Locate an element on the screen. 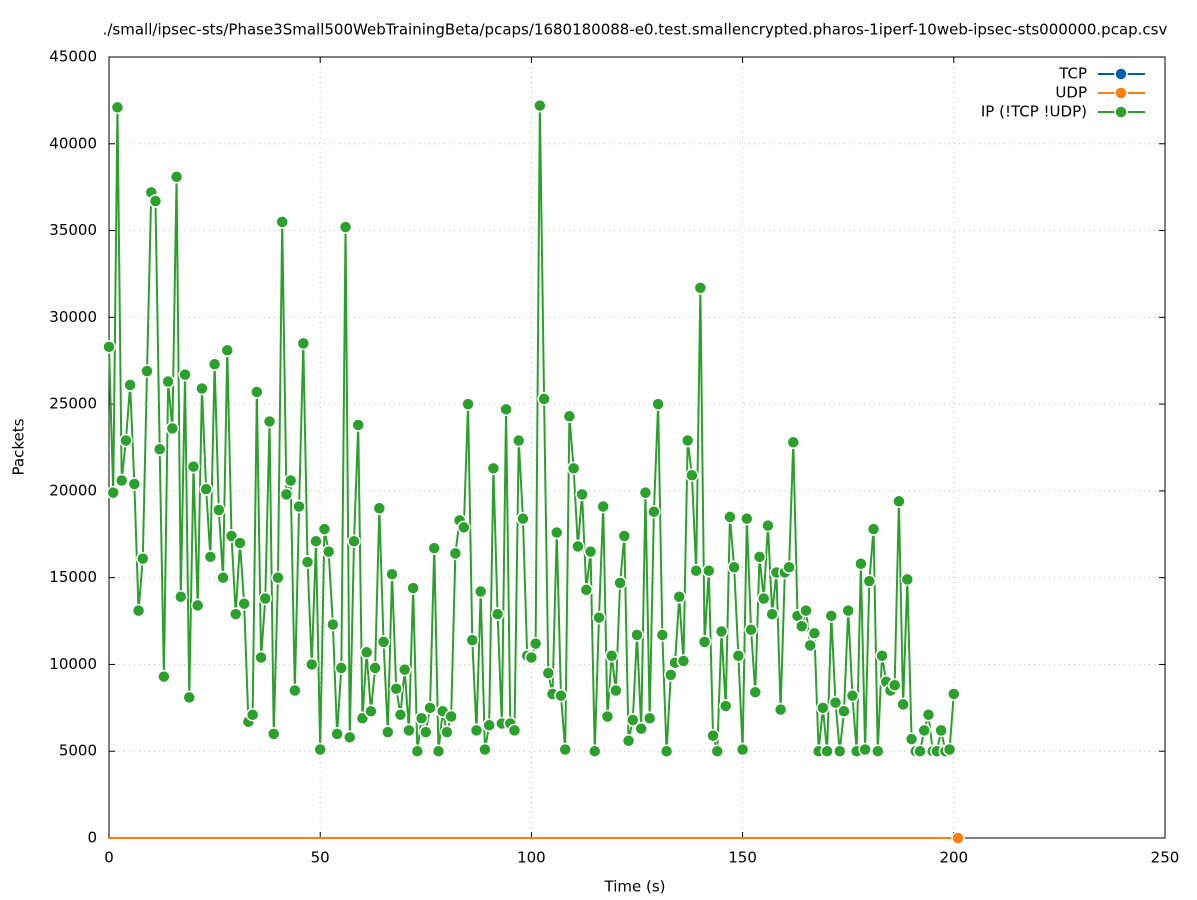 Image resolution: width=1197 pixels, height=900 pixels. legend-label: UDP is located at coordinates (1071, 93).